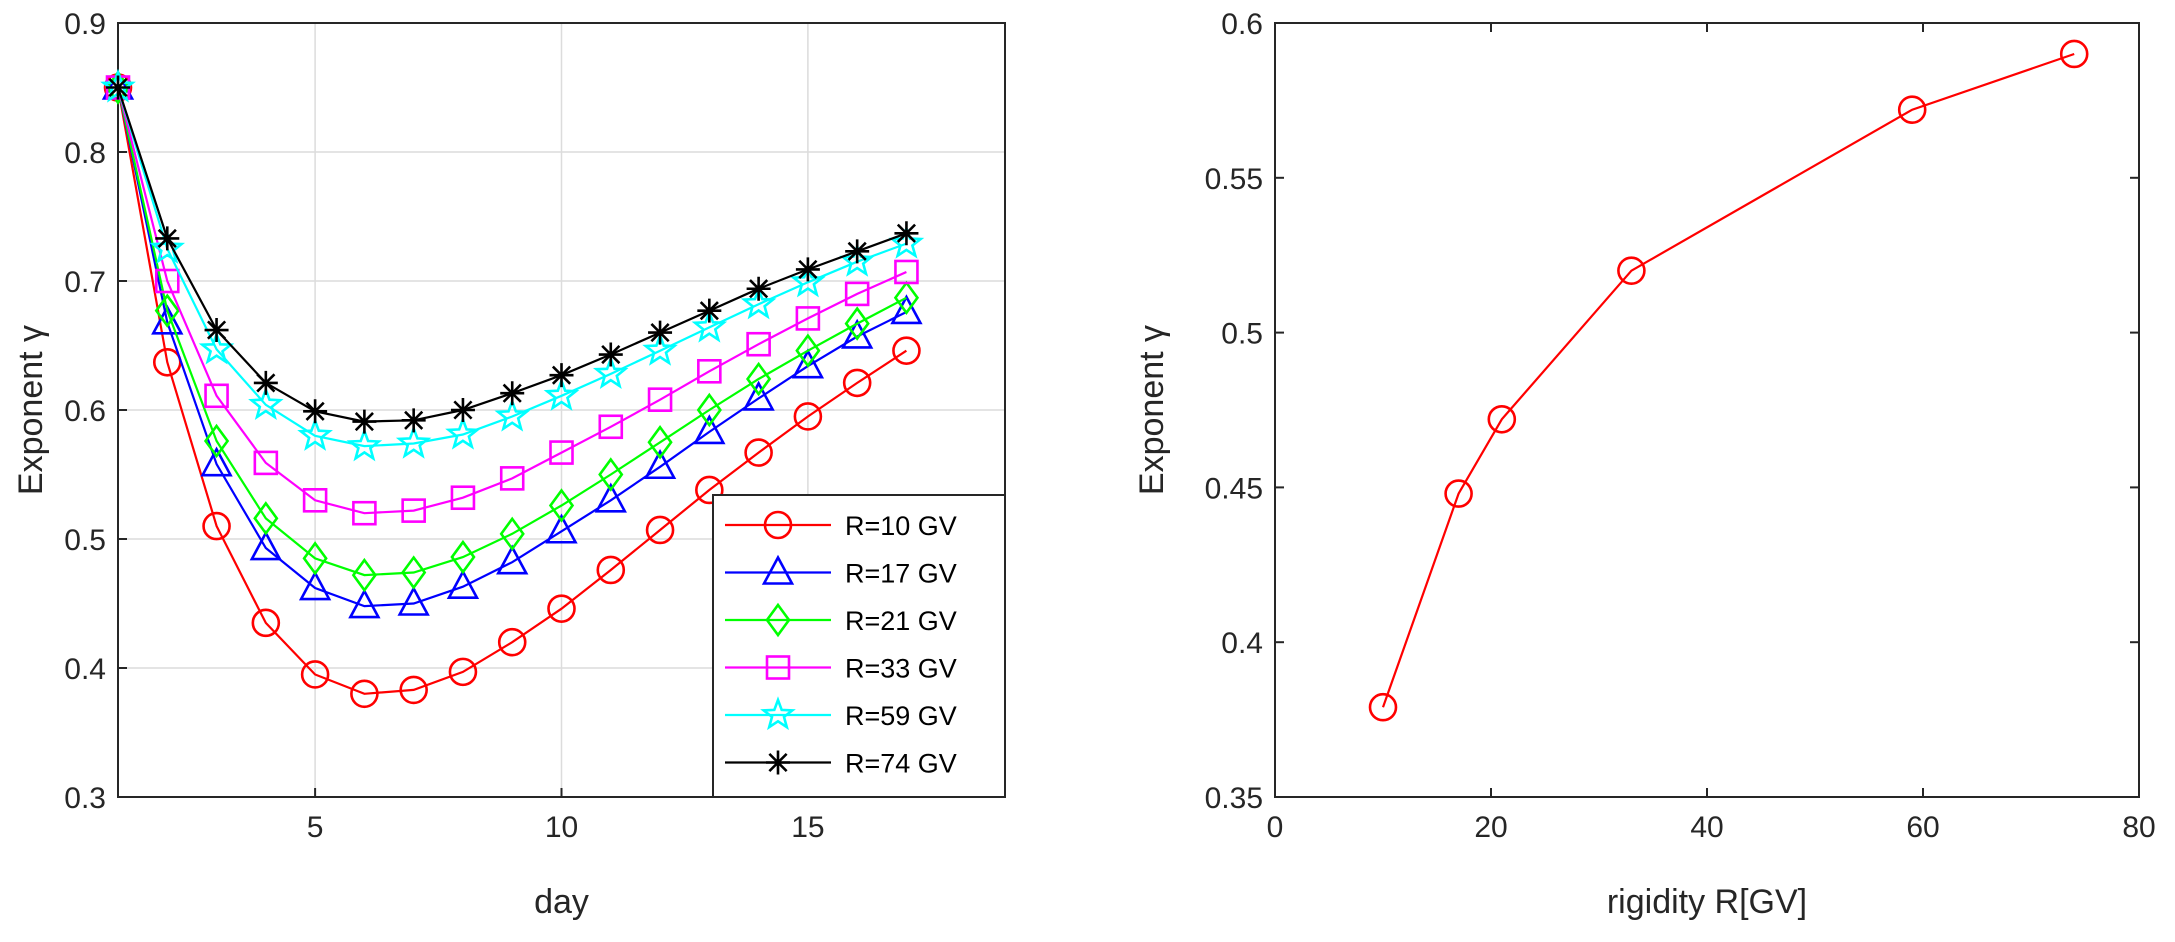 Image resolution: width=2175 pixels, height=942 pixels. Describe the element at coordinates (31, 410) in the screenshot. I see `y-axis-label: Exponent γ` at that location.